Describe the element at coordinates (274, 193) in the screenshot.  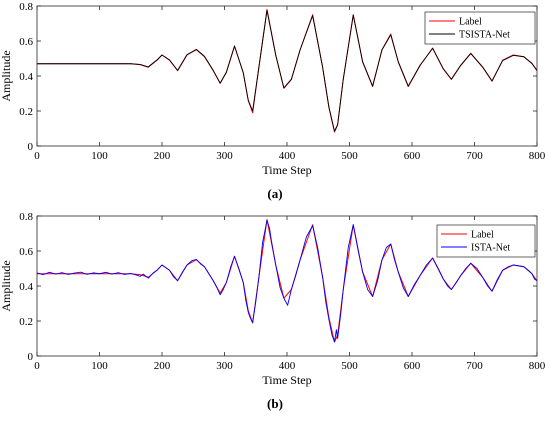
I see `panel-label: (a)` at that location.